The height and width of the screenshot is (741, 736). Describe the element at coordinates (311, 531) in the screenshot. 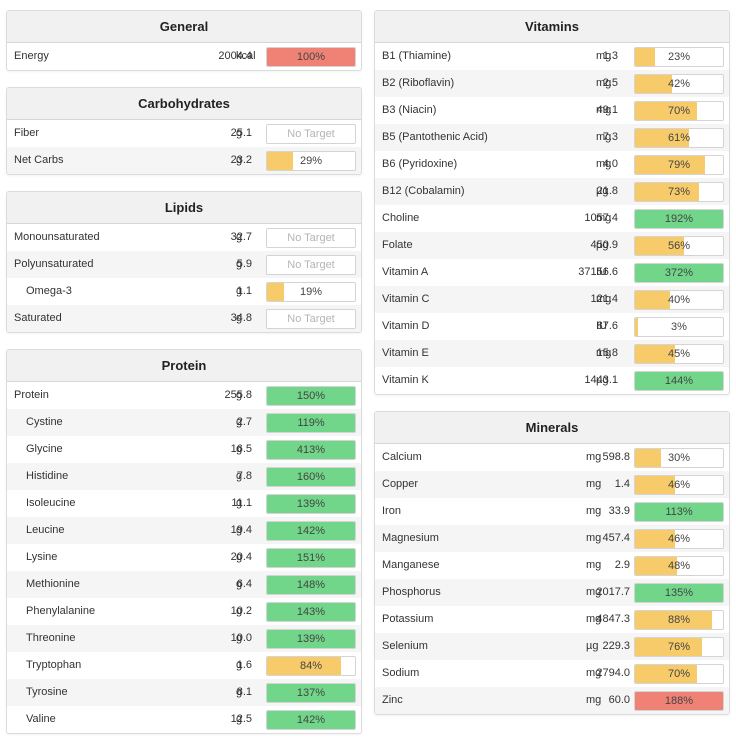

I see `progress-percent-label: 142%` at that location.